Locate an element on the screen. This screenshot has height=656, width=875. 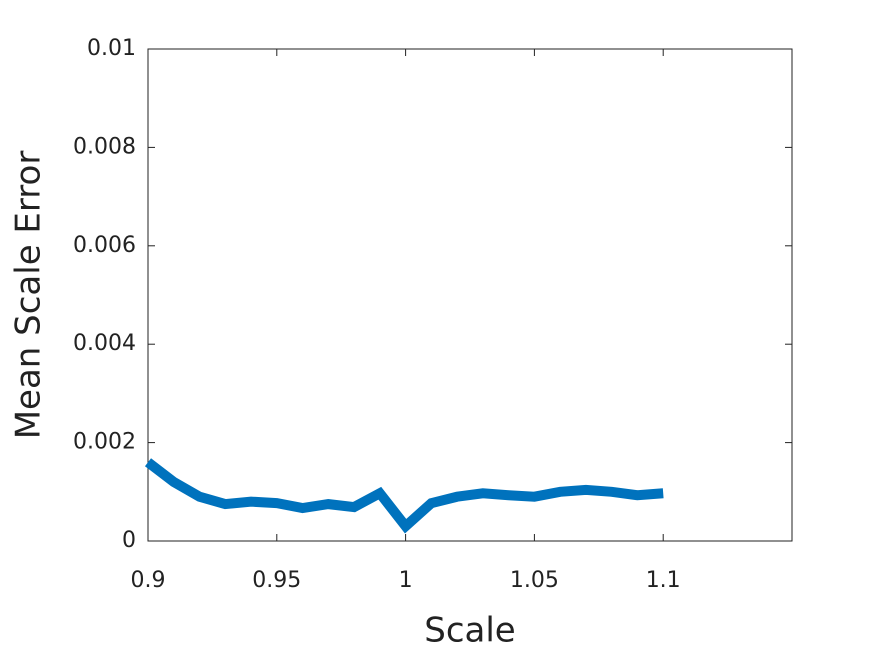
x-tick-label: 1.05 is located at coordinates (534, 580).